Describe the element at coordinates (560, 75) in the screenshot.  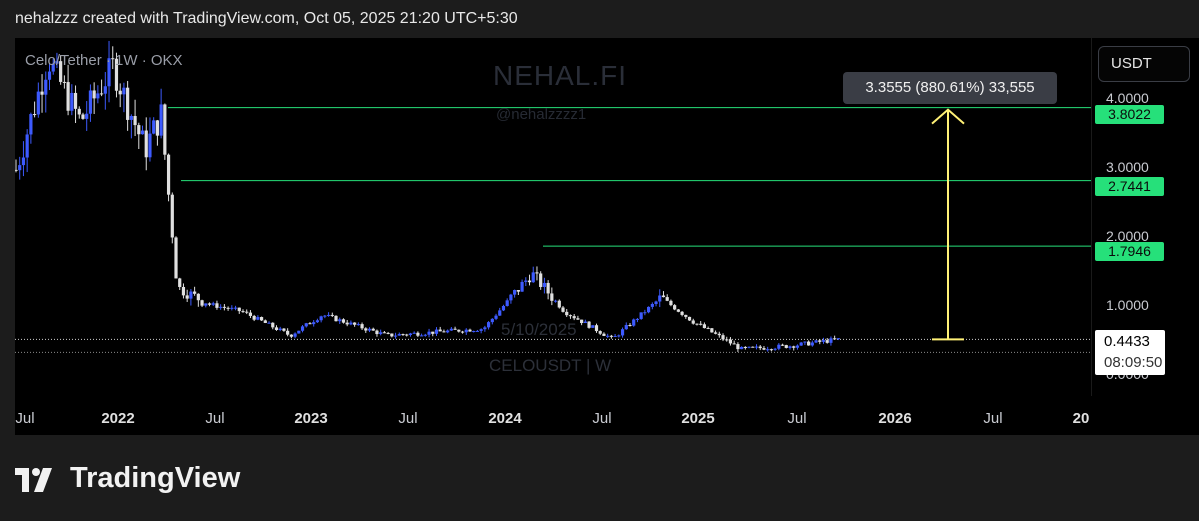
I see `watermark-title: NEHAL.FI` at that location.